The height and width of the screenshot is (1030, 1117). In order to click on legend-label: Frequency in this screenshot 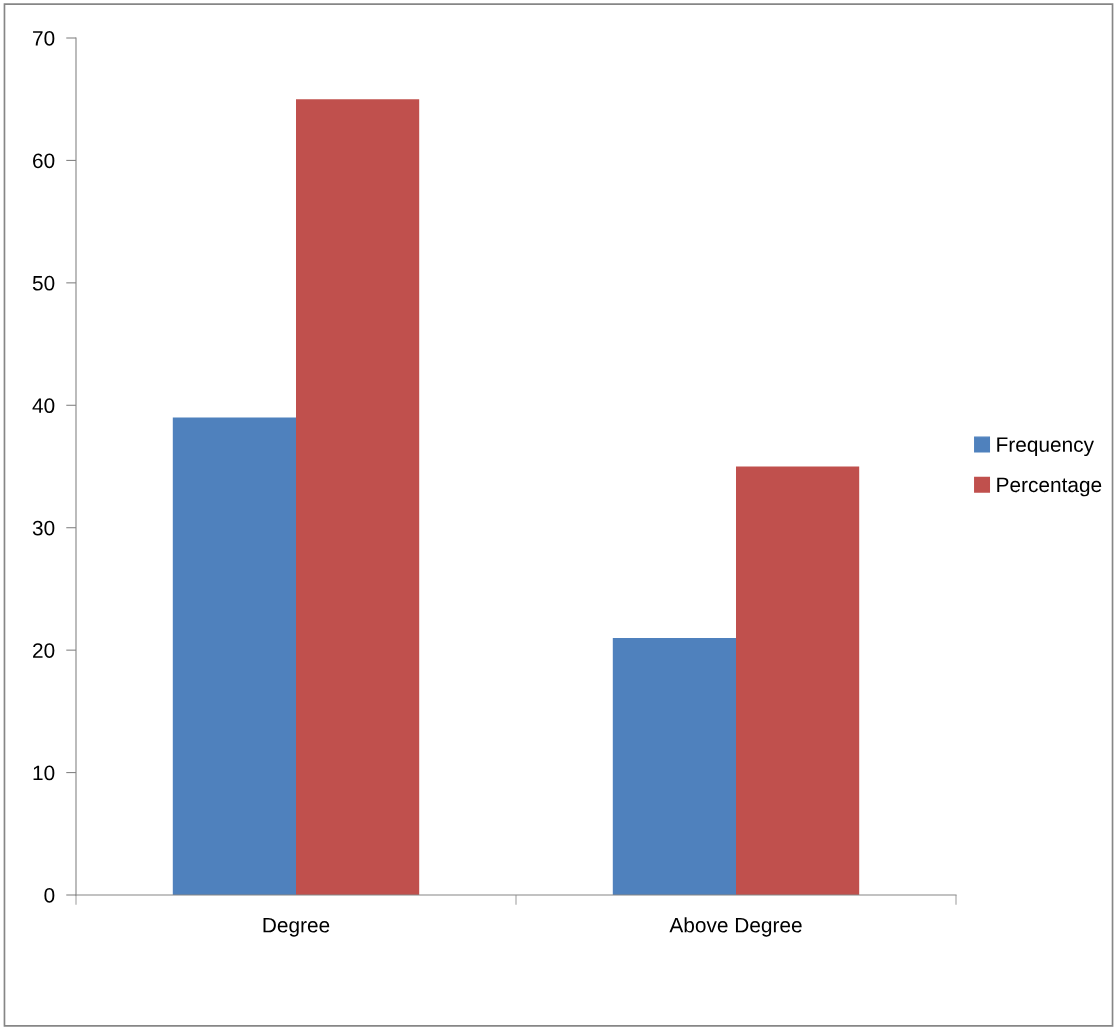, I will do `click(1045, 447)`.